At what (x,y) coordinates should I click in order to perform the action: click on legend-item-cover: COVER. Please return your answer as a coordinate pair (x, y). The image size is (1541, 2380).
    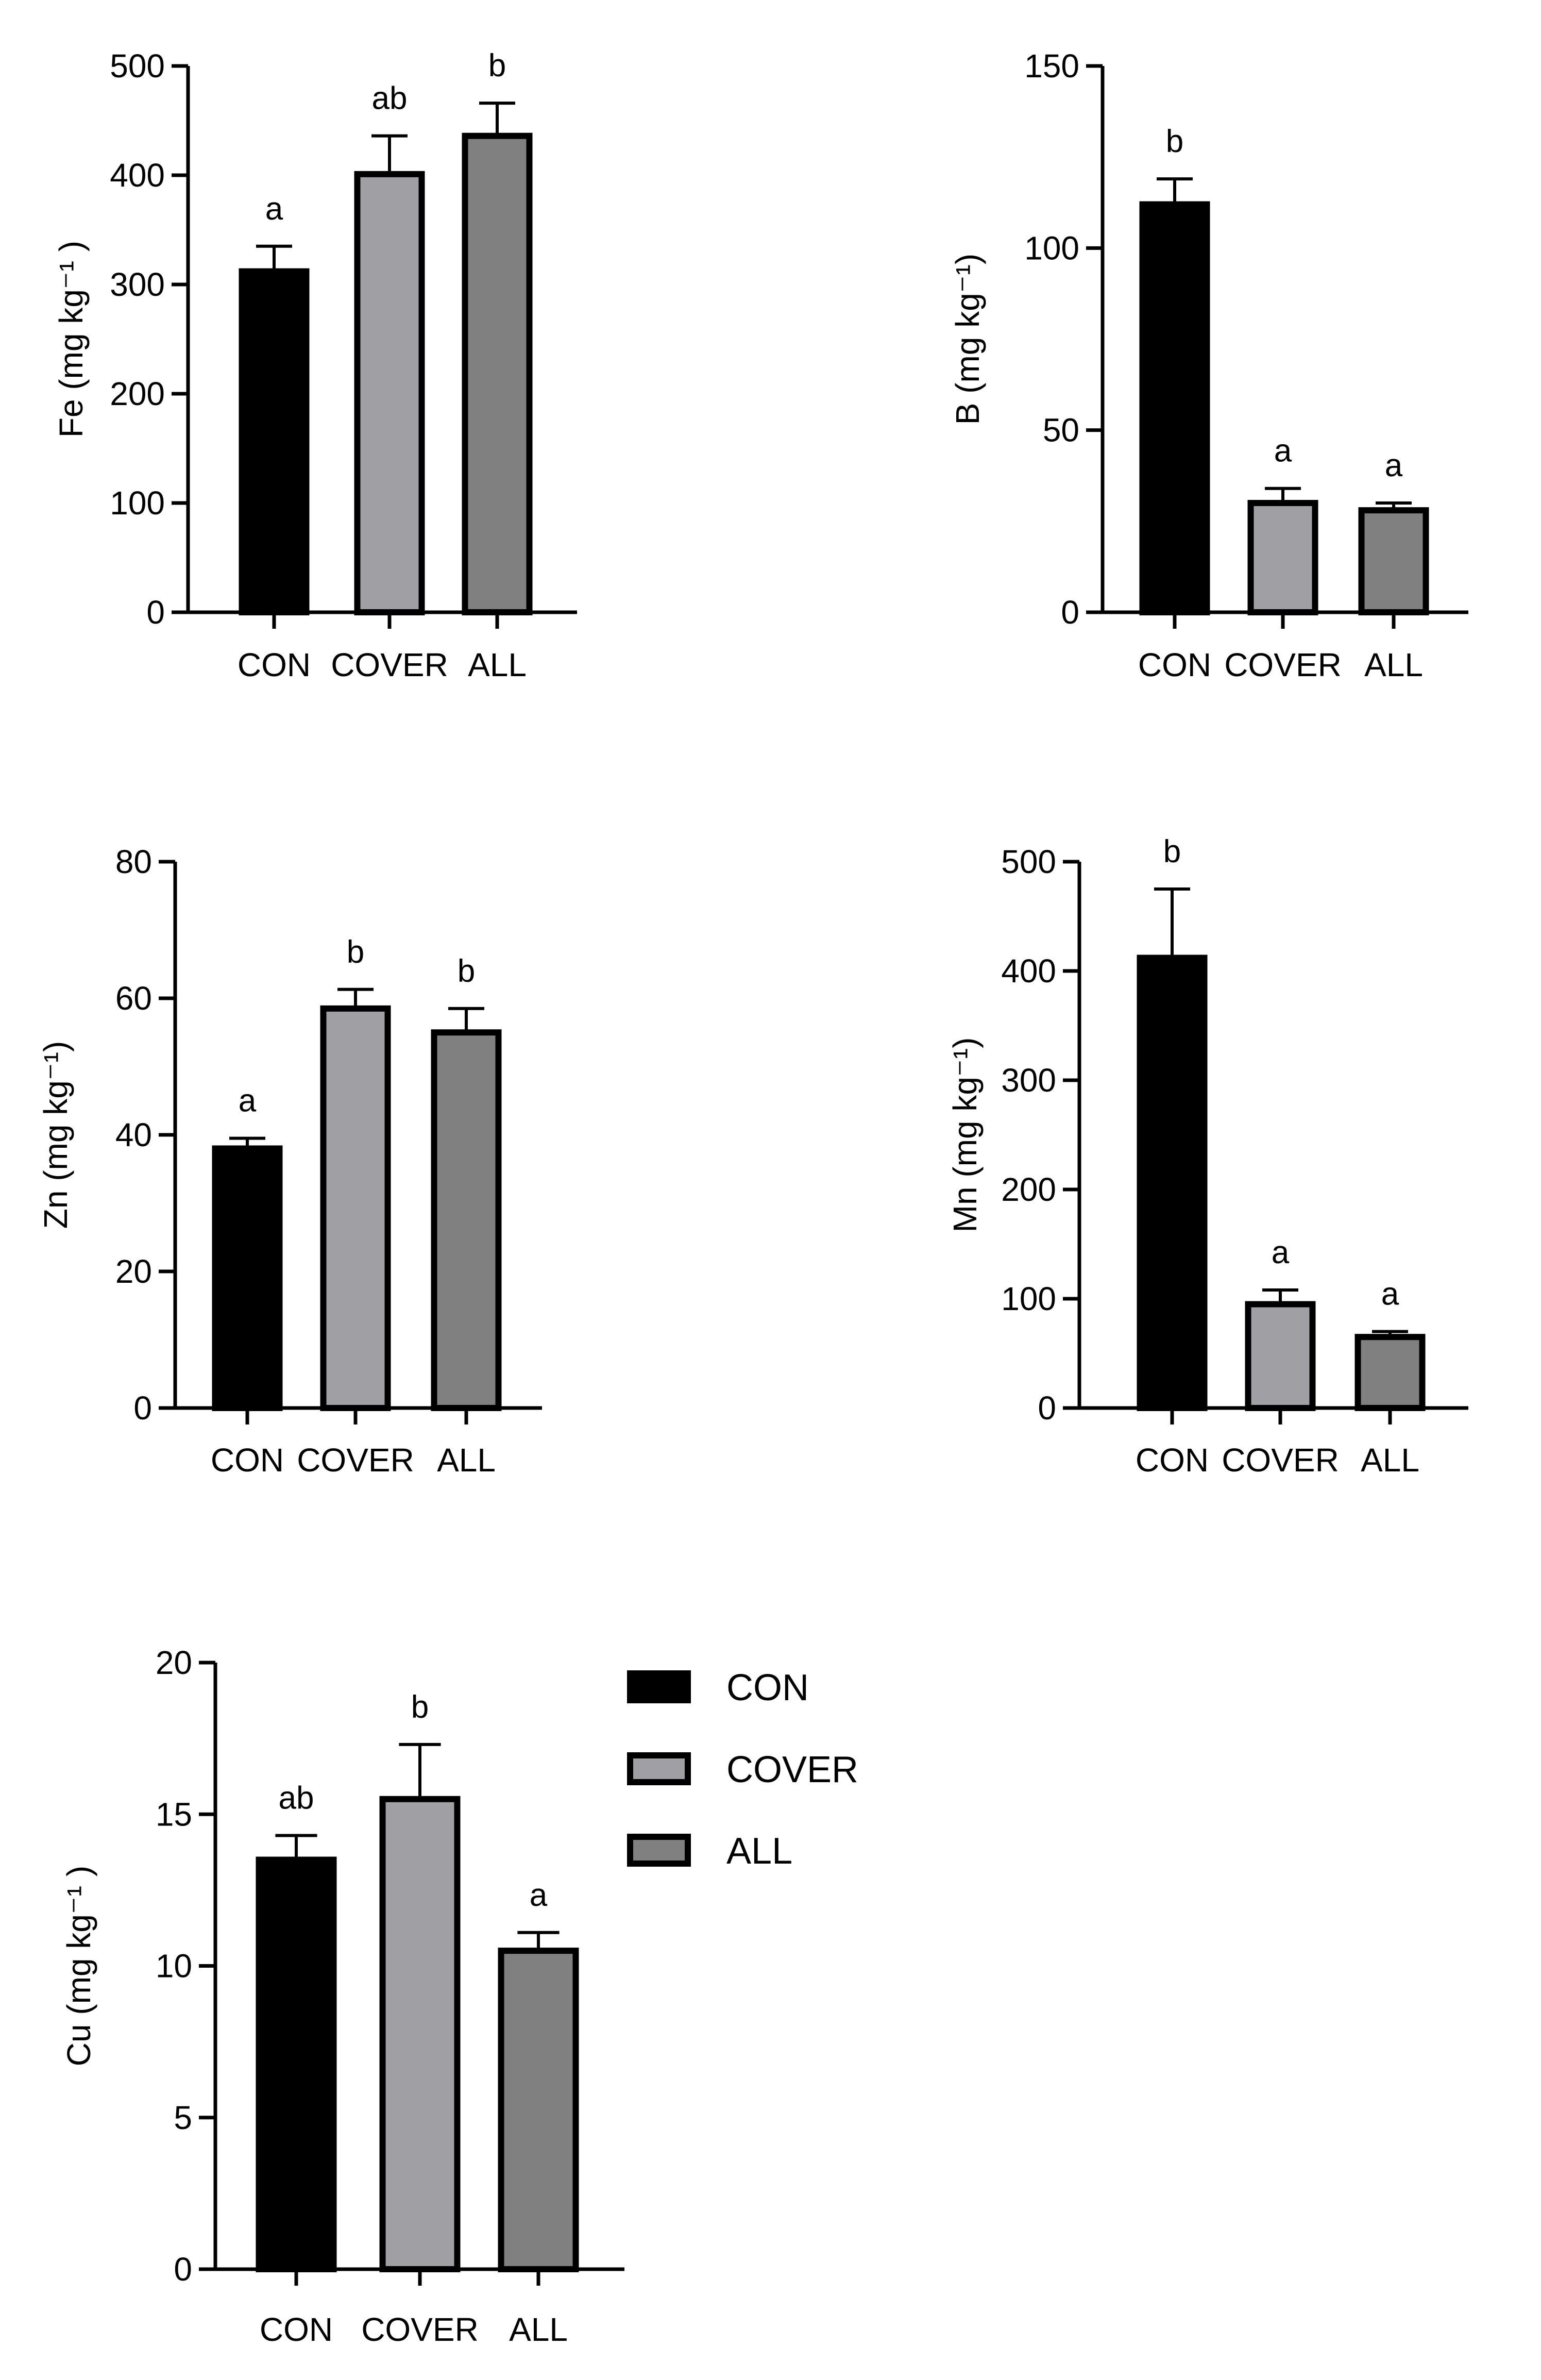
    Looking at the image, I should click on (742, 1769).